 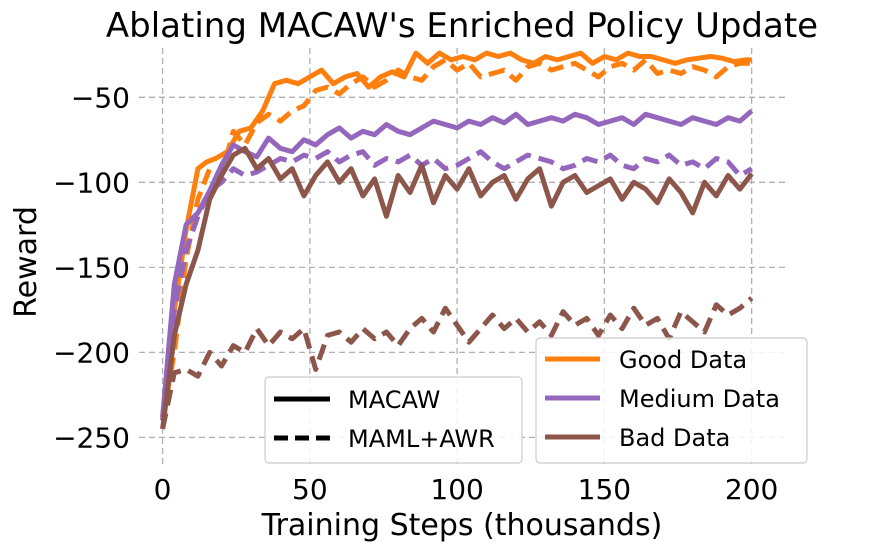 What do you see at coordinates (421, 439) in the screenshot?
I see `legend-label-maml-awr: MAML+AWR` at bounding box center [421, 439].